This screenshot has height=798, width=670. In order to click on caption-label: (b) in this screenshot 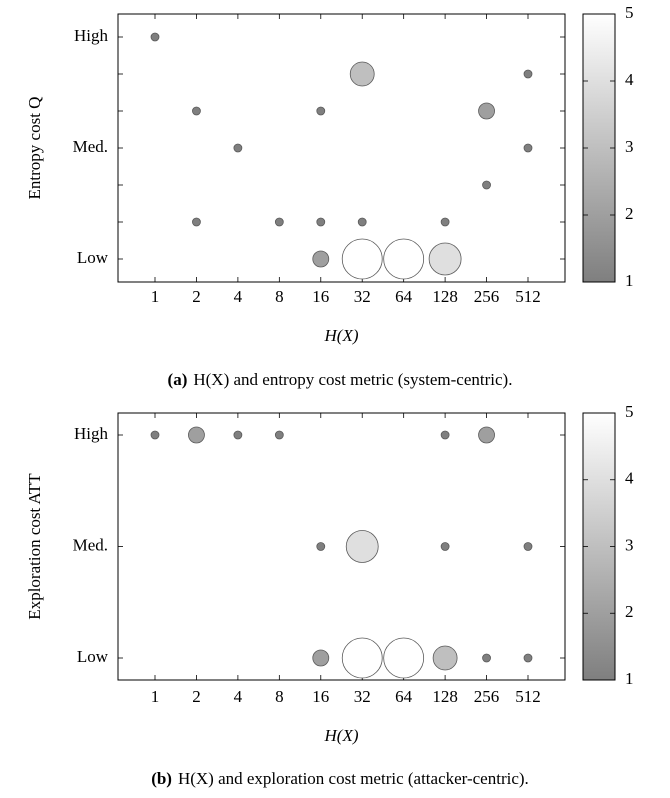, I will do `click(161, 778)`.